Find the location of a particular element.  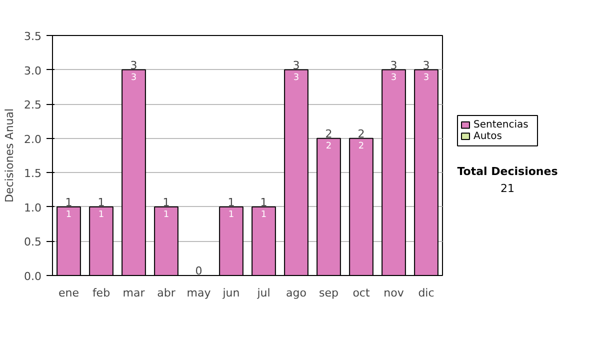

x-tick-label: jul is located at coordinates (263, 293).